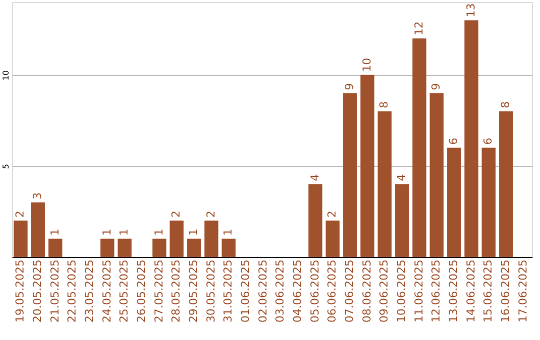 The width and height of the screenshot is (540, 340). I want to click on x-tick-label: 19.05.2025, so click(20, 291).